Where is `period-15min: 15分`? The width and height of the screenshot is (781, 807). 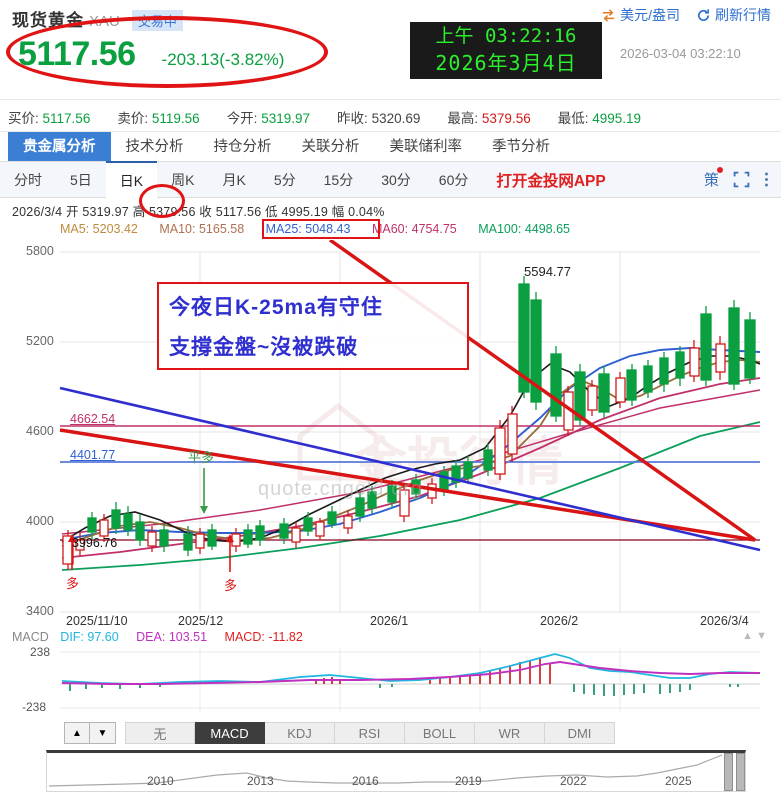
period-15min: 15分 is located at coordinates (338, 179).